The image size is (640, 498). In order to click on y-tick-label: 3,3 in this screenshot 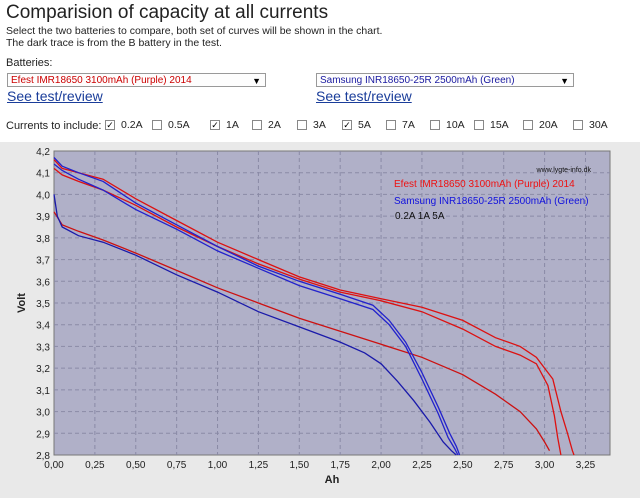, I will do `click(43, 347)`.